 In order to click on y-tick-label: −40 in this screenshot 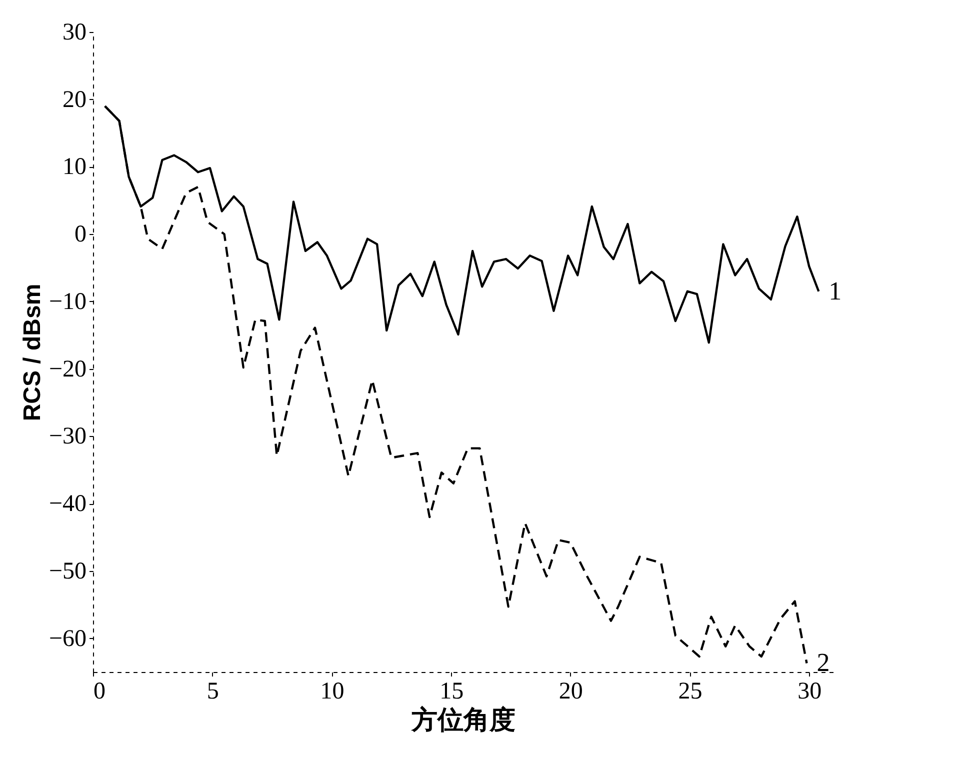, I will do `click(67, 504)`.